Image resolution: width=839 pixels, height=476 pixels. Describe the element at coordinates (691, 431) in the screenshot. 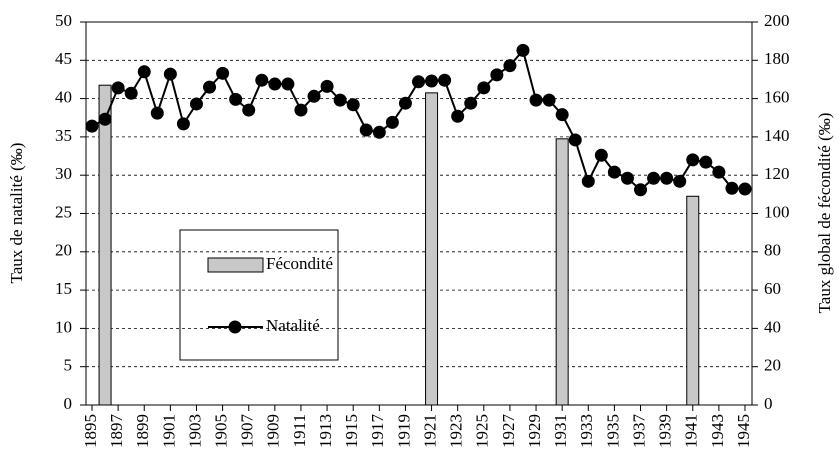

I see `x-tick-label: 1941` at that location.